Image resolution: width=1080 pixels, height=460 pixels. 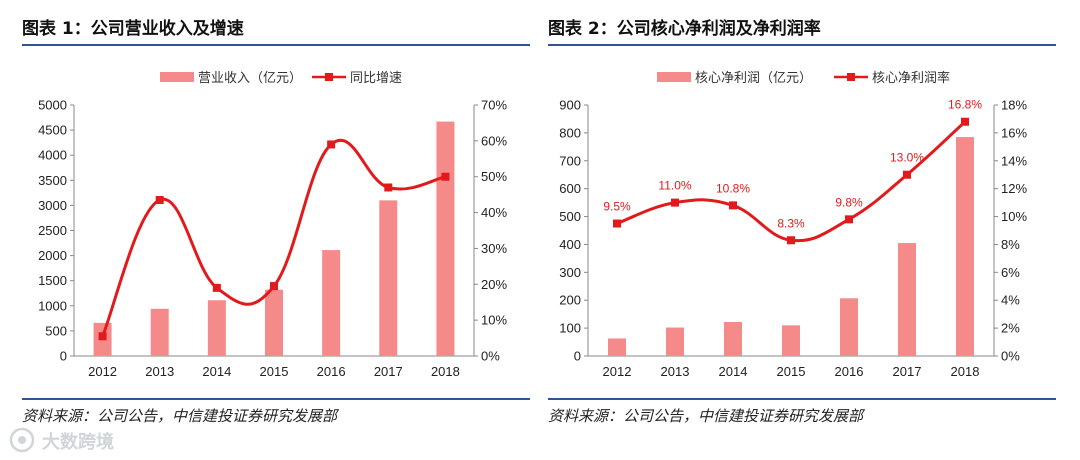 What do you see at coordinates (494, 284) in the screenshot?
I see `right-axis-tick-label: 20%` at bounding box center [494, 284].